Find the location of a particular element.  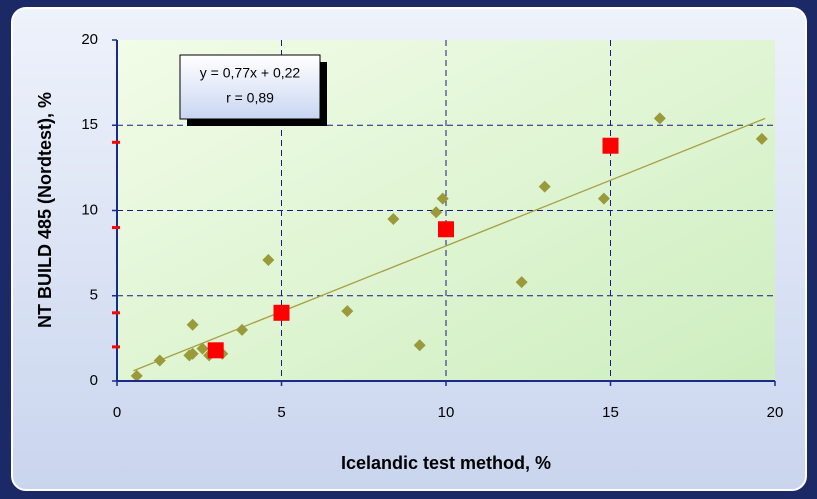

x-tick-label: 10 is located at coordinates (446, 412).